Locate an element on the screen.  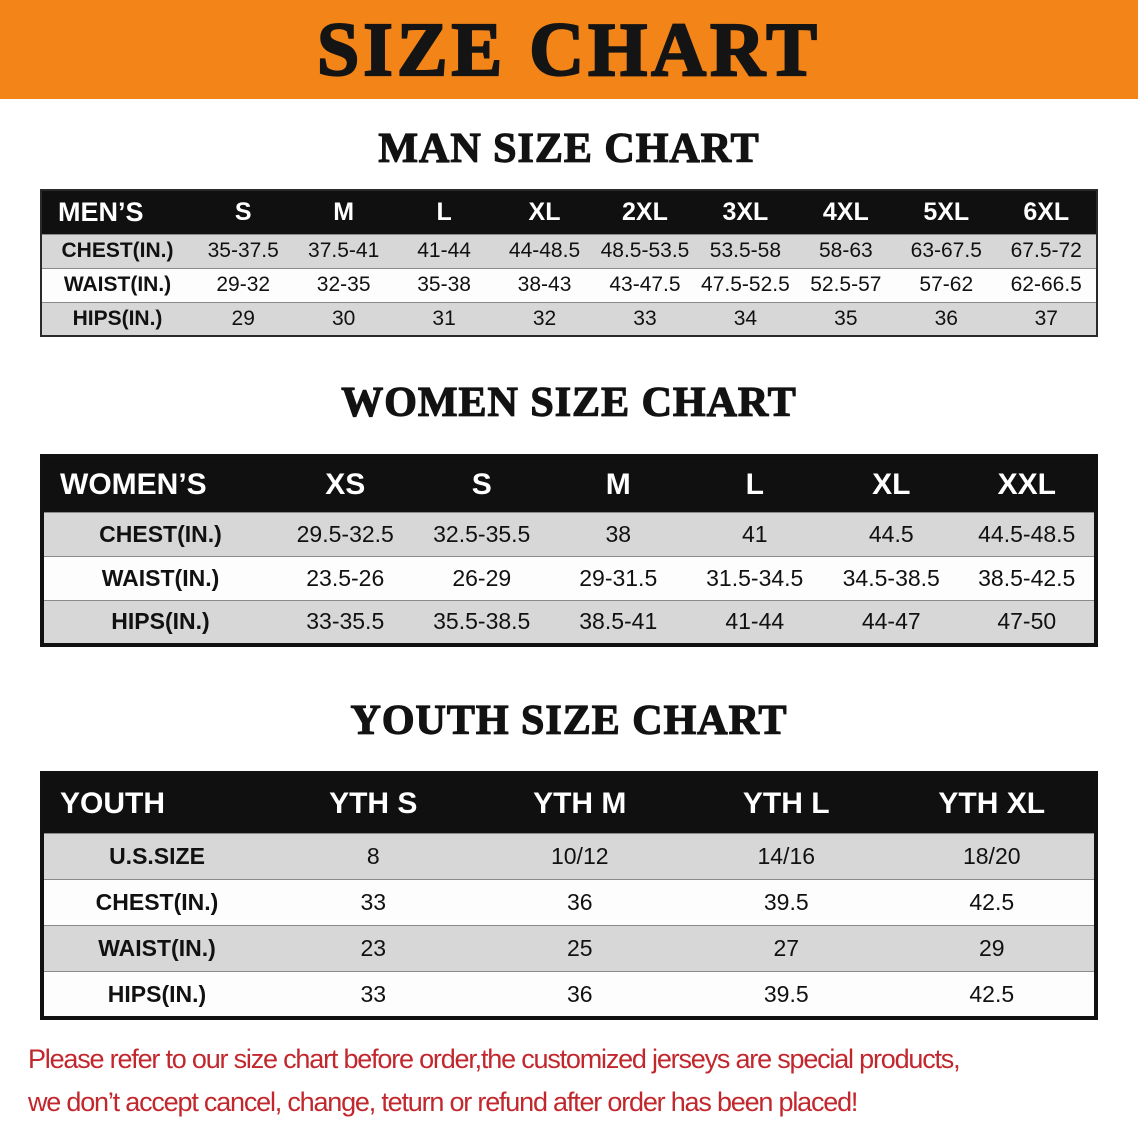
value-cell: 18/20 is located at coordinates (991, 856).